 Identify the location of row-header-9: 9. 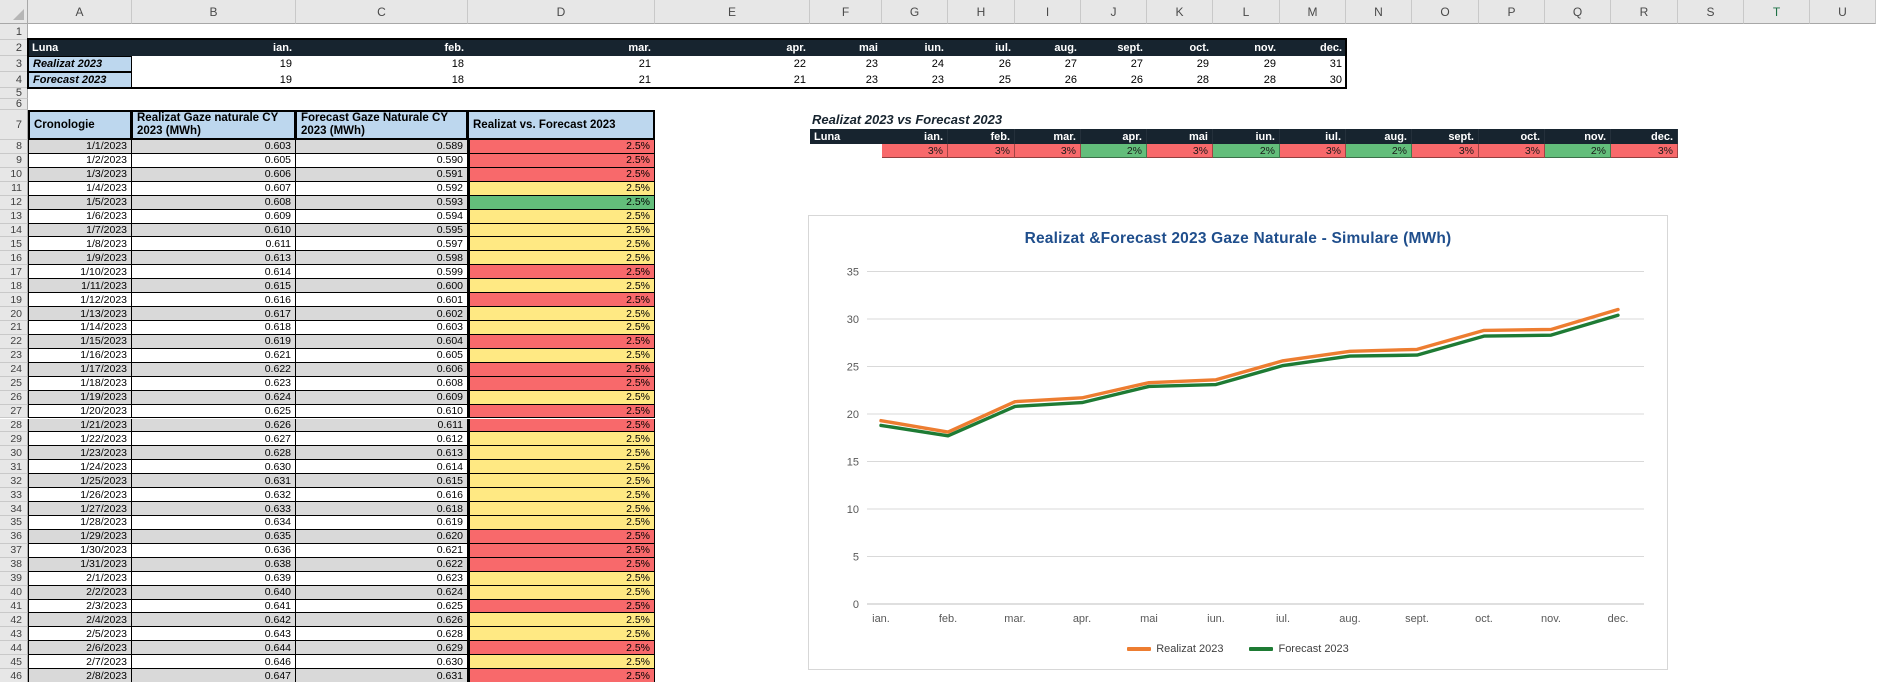
(14, 160).